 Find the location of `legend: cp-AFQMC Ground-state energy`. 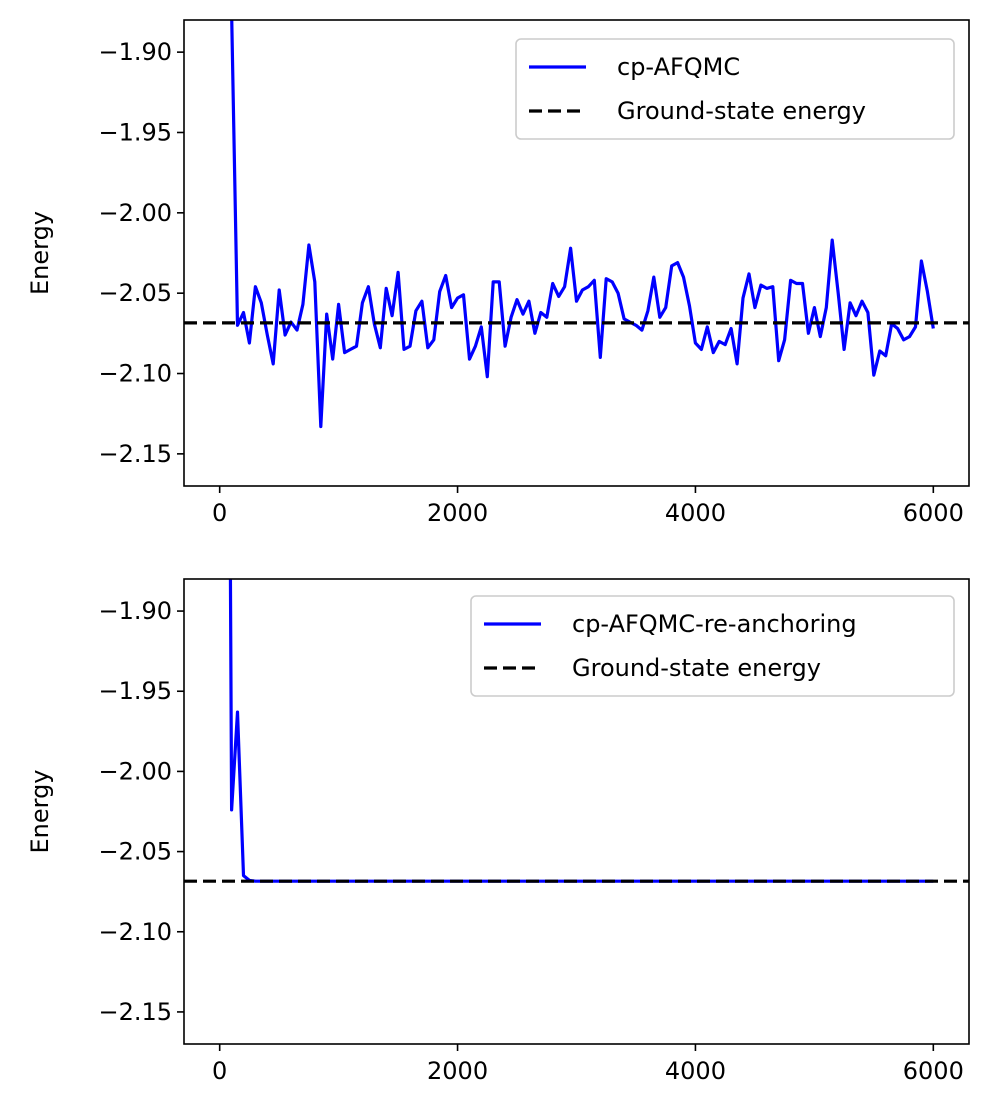

legend: cp-AFQMC Ground-state energy is located at coordinates (735, 89).